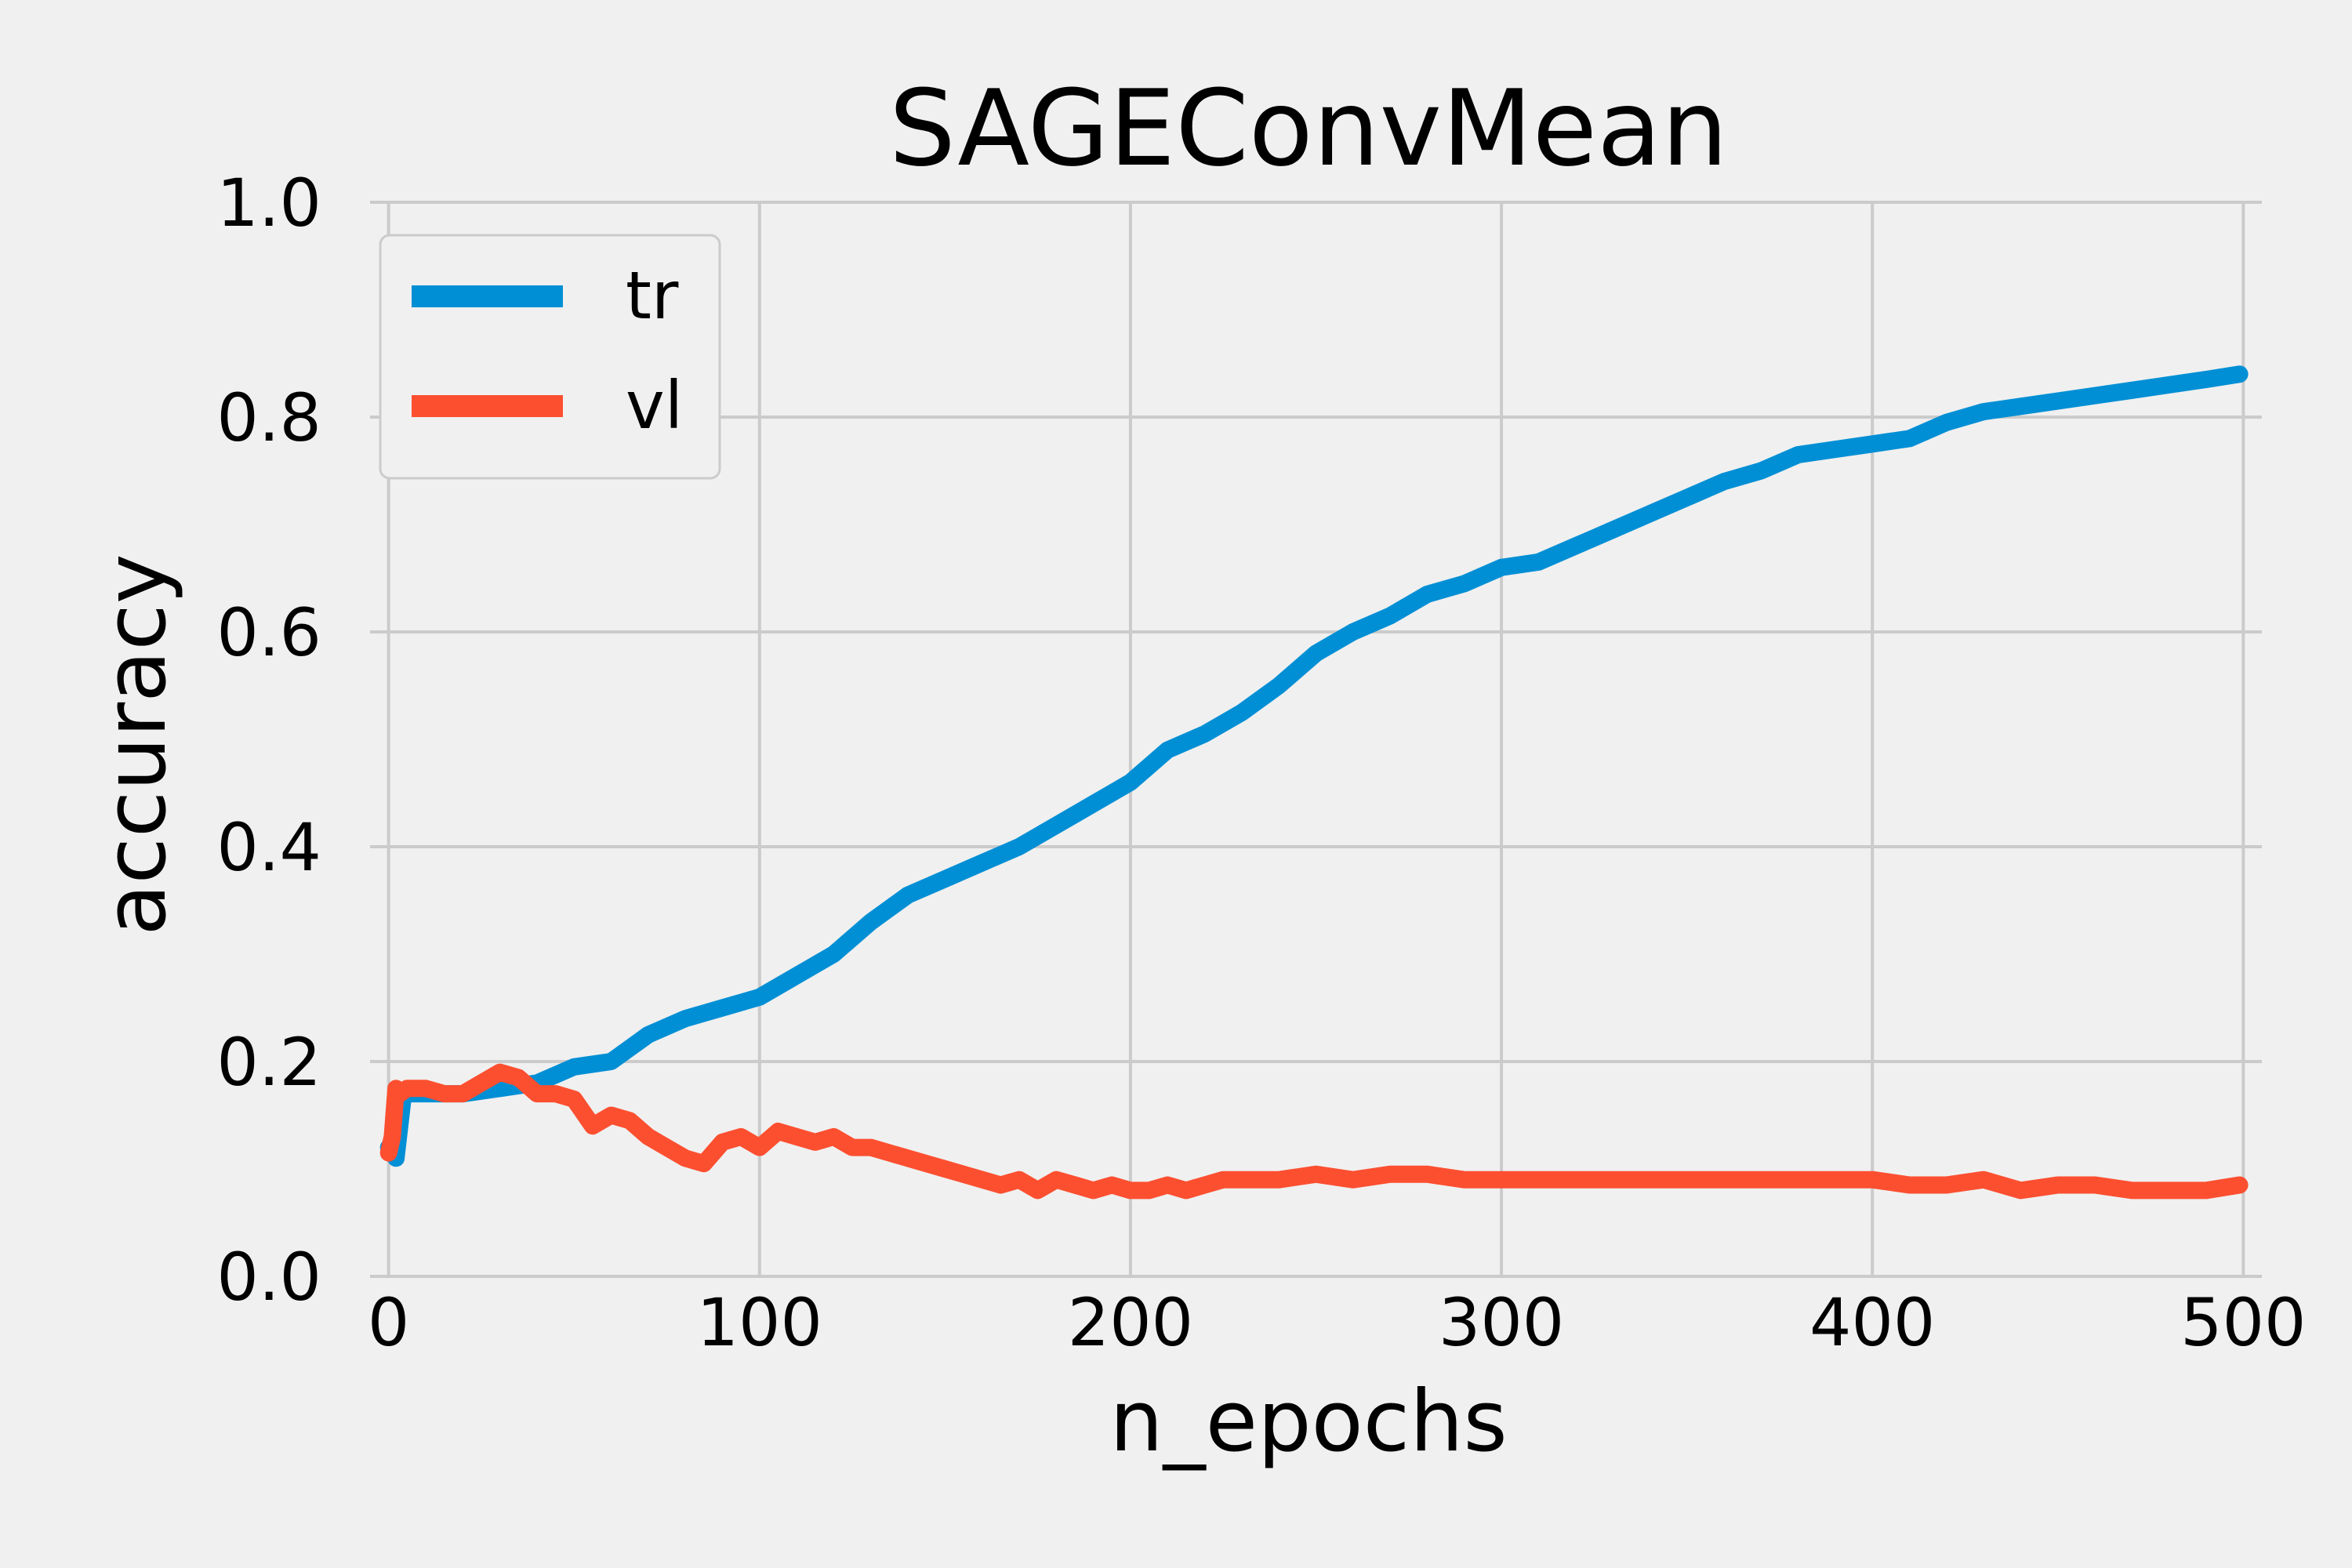 The width and height of the screenshot is (2352, 1568). I want to click on x-tick-label: 100, so click(759, 1322).